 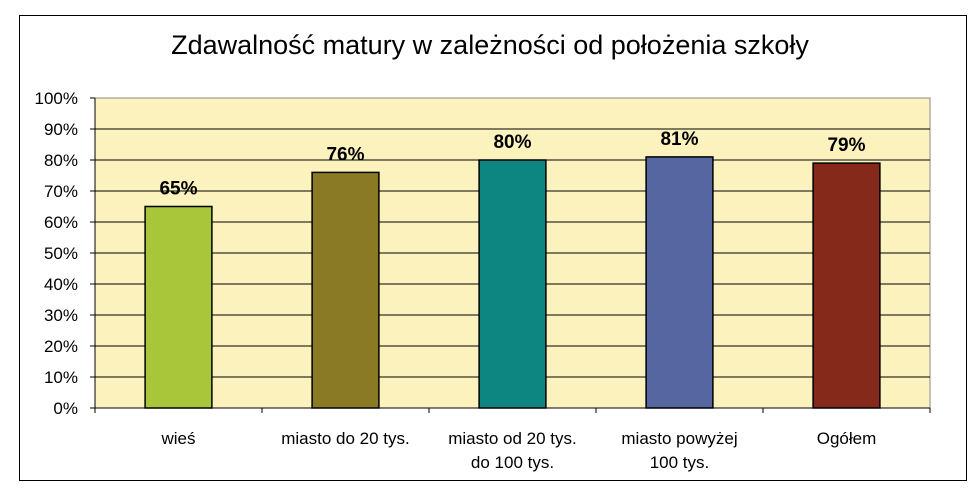 What do you see at coordinates (345, 154) in the screenshot?
I see `data-label: 76%` at bounding box center [345, 154].